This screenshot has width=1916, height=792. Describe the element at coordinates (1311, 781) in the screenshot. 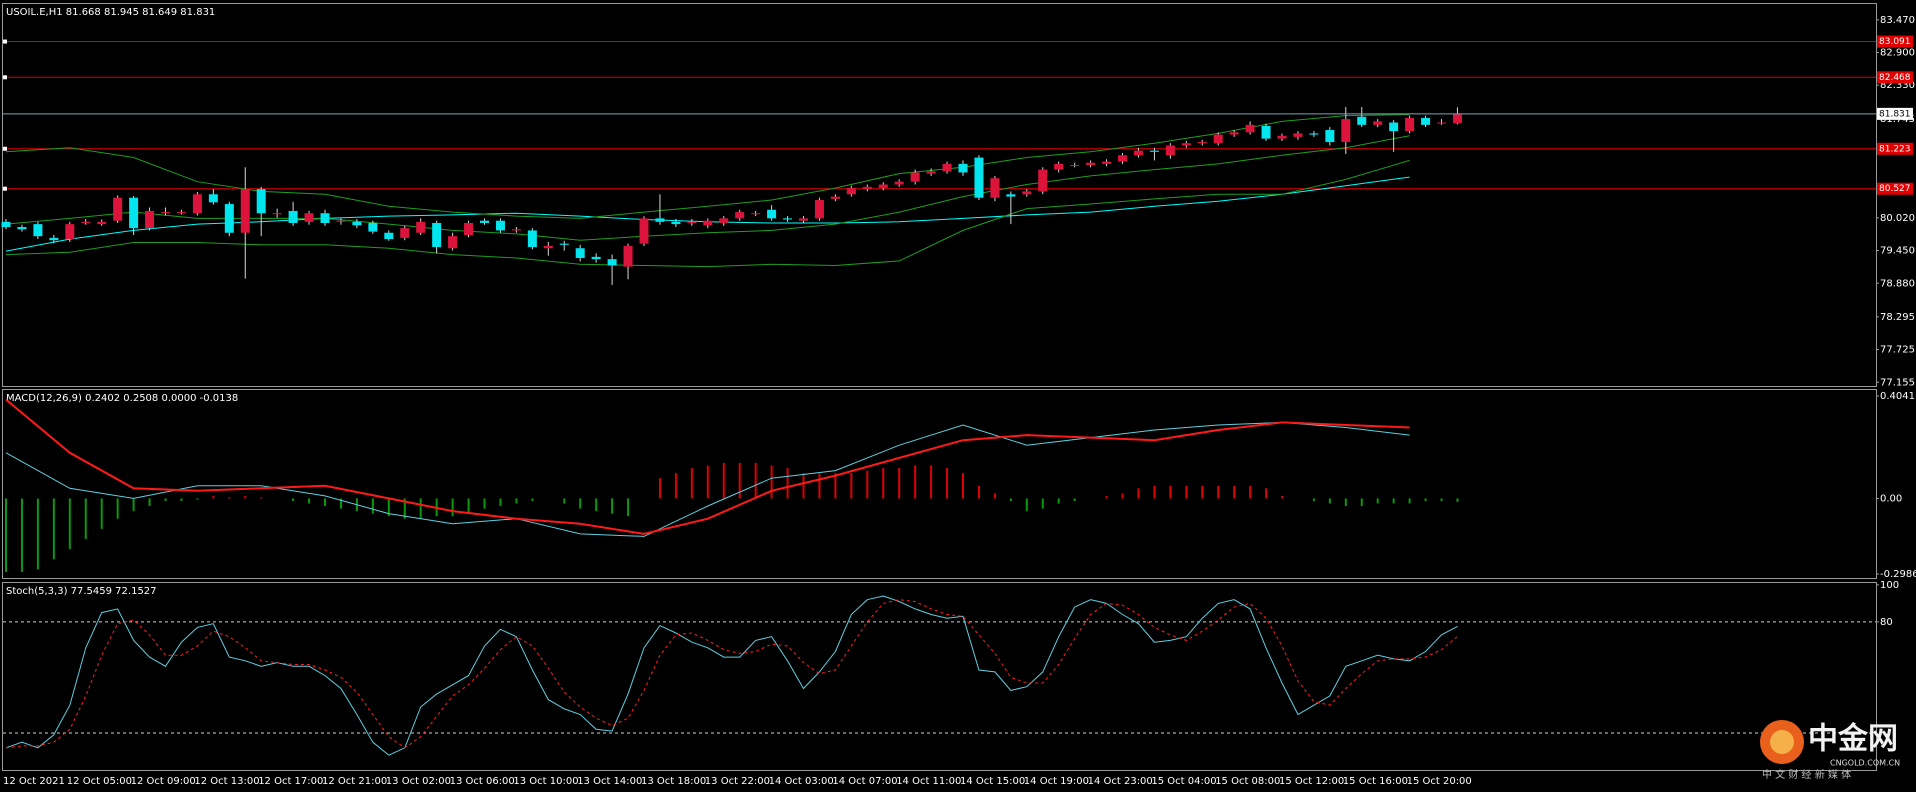

I see `x-tick-label: 15 Oct 12:00` at that location.